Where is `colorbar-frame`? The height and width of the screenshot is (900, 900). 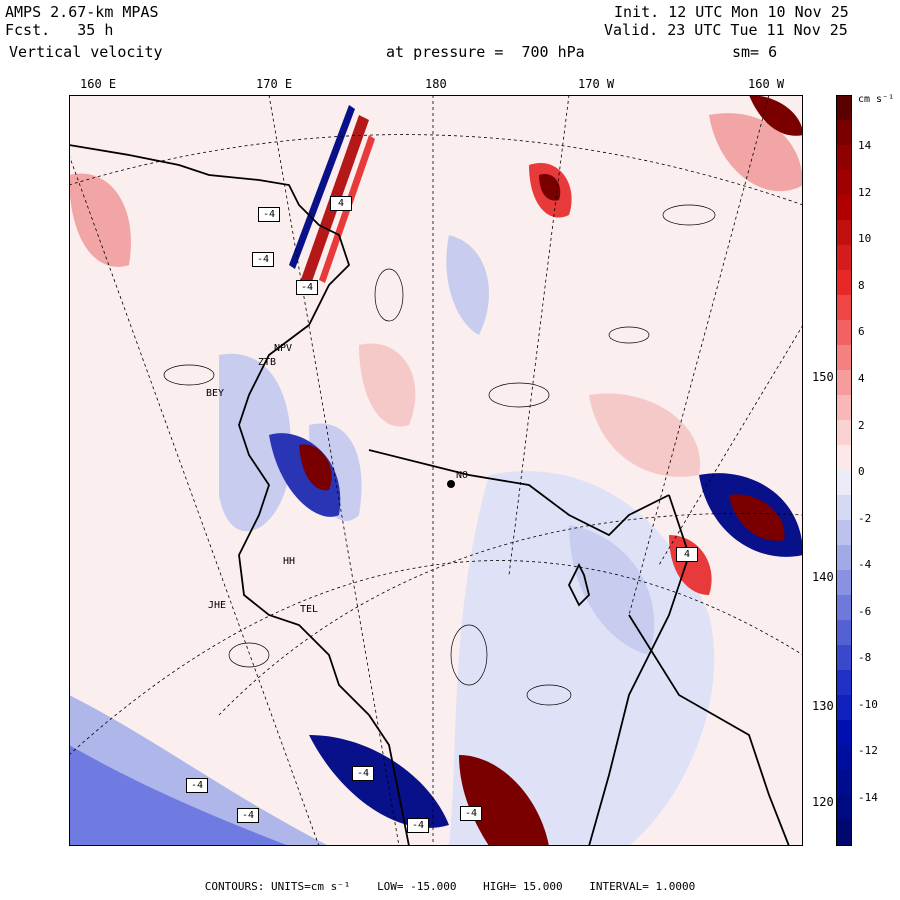 colorbar-frame is located at coordinates (844, 470).